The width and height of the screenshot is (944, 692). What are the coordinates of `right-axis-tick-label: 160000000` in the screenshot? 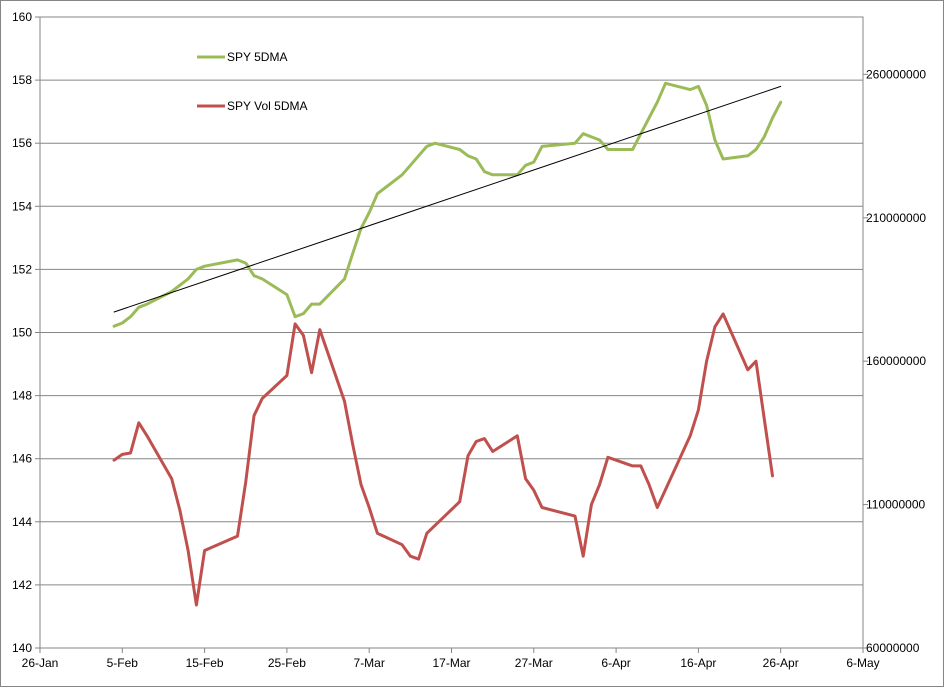 It's located at (896, 361).